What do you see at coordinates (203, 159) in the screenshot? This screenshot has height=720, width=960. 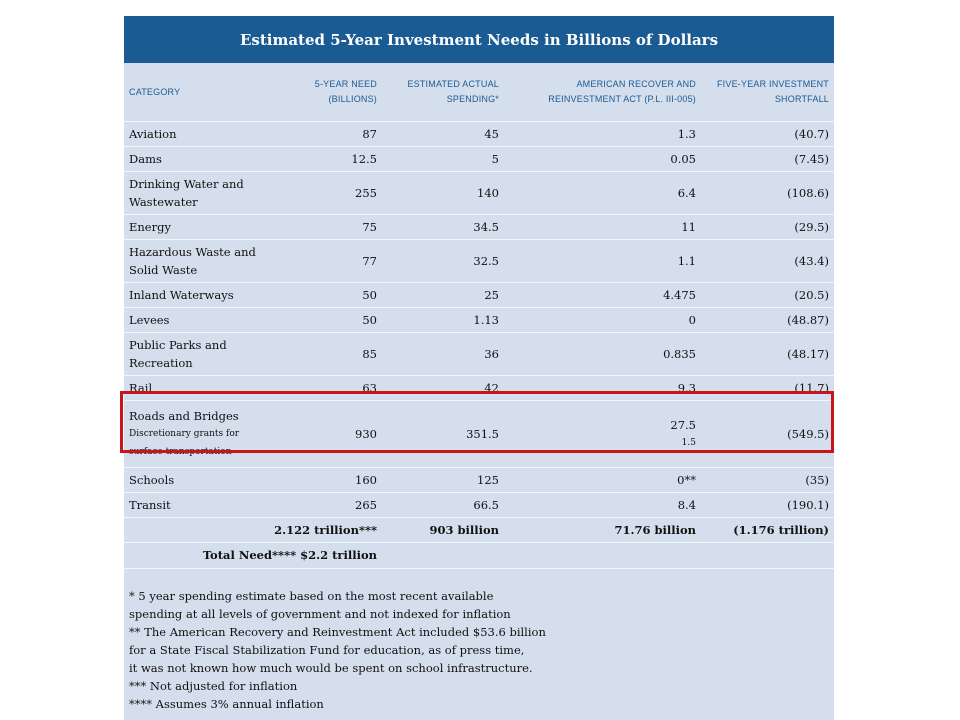 I see `category-cell: Dams` at bounding box center [203, 159].